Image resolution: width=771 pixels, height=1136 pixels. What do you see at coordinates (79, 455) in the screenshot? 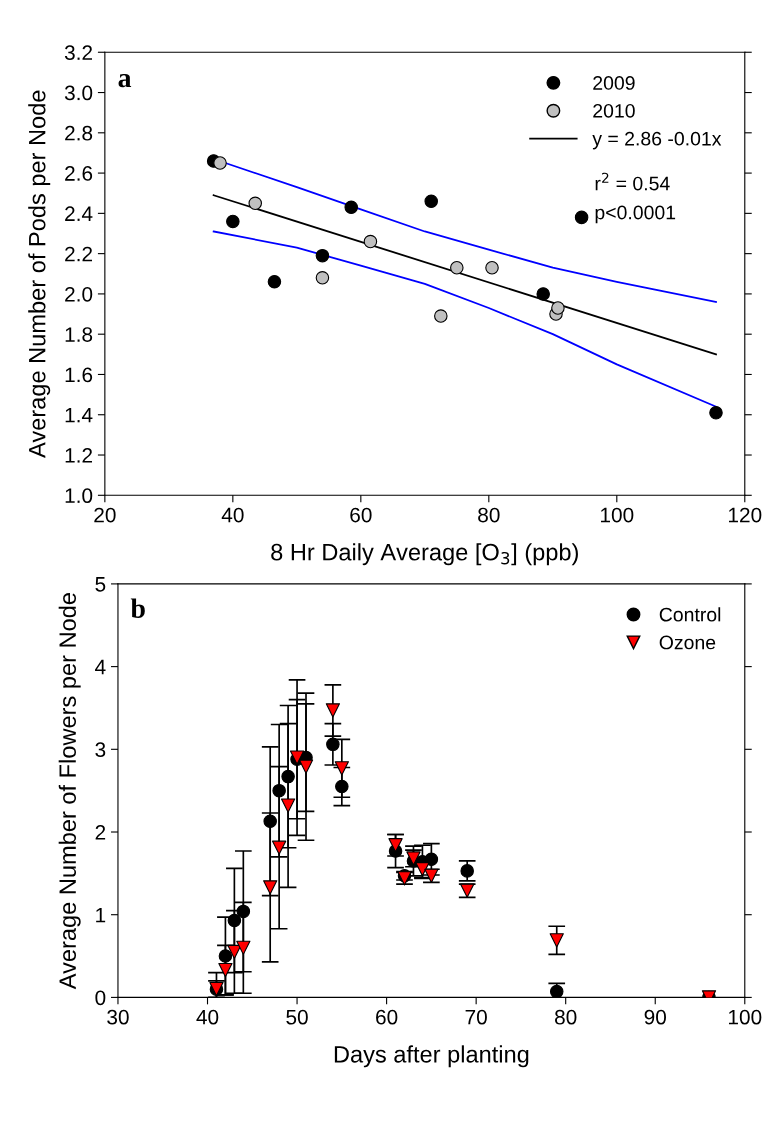
I see `y-tick-label: 1.2` at bounding box center [79, 455].